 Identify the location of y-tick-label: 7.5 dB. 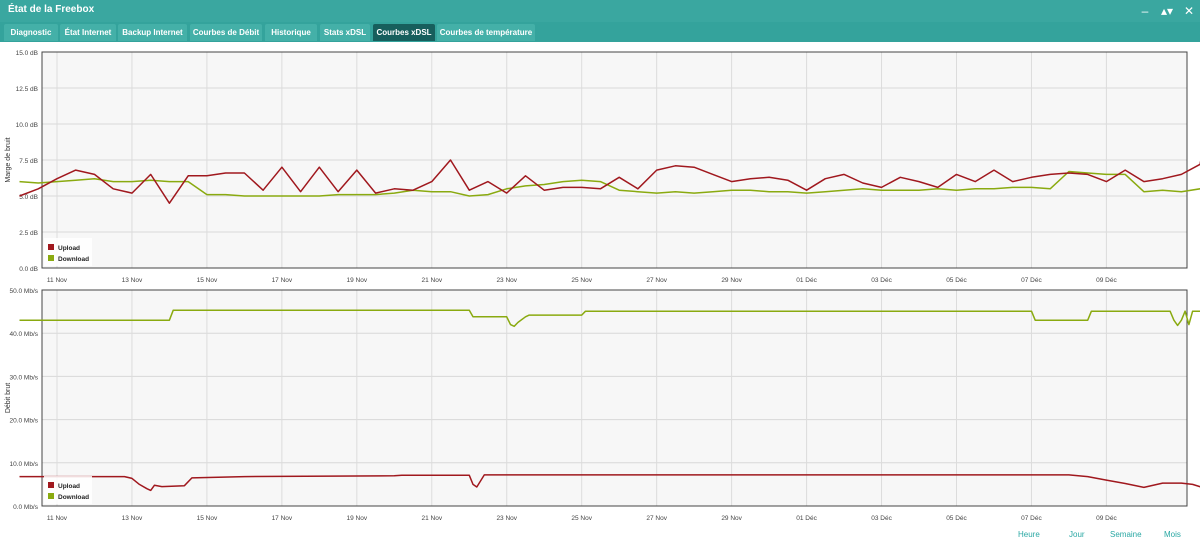
(28, 161).